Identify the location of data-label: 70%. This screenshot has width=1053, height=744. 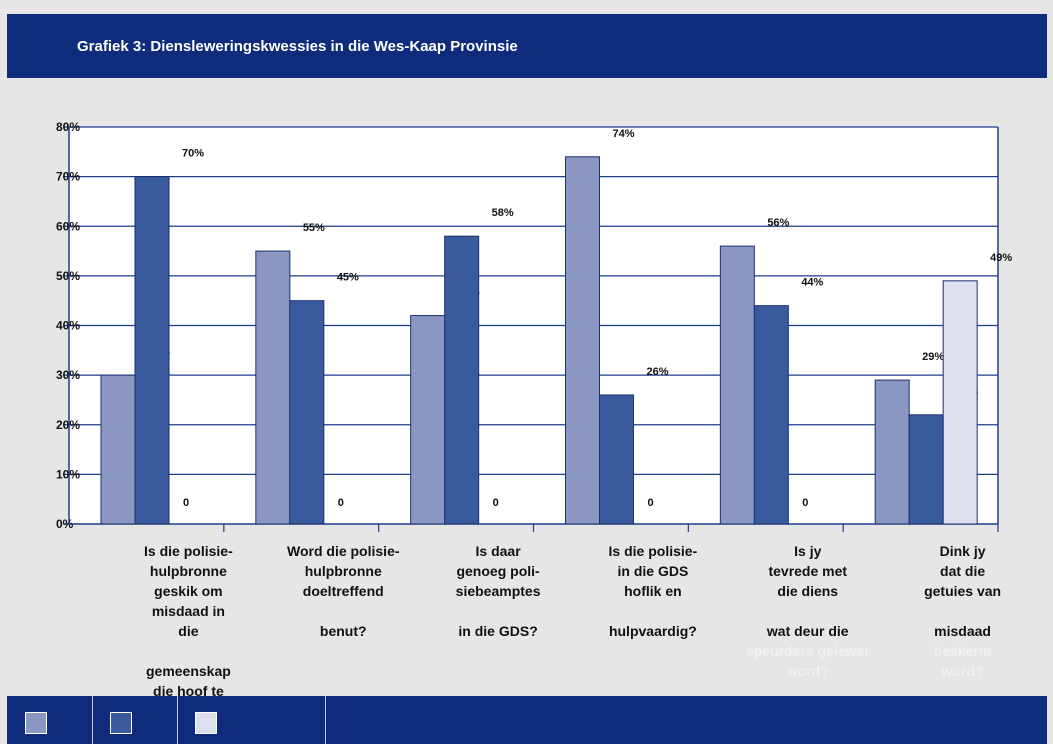
(193, 154).